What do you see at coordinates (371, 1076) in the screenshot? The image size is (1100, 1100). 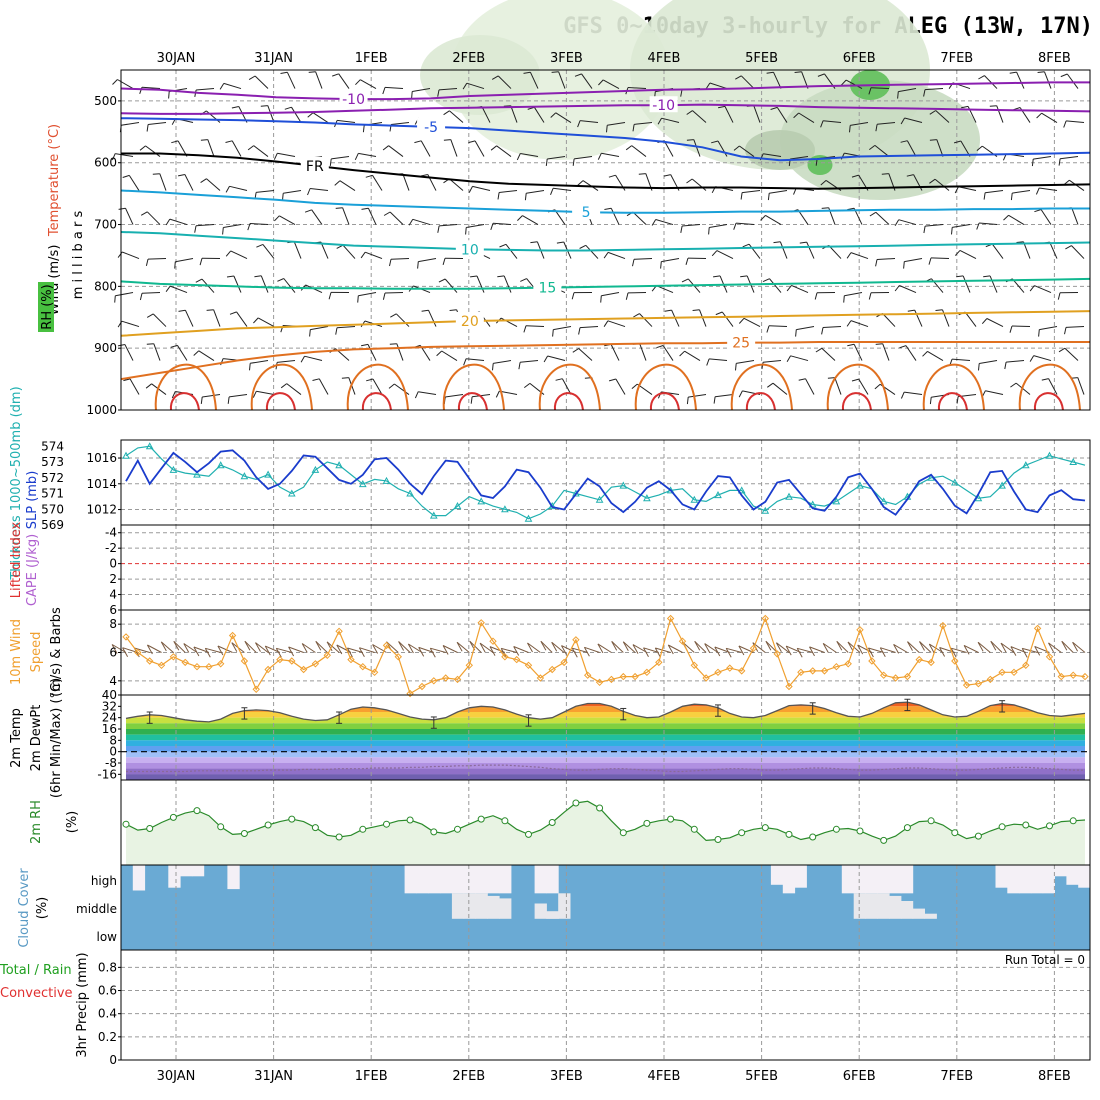 I see `date-label-bottom: 1FEB` at bounding box center [371, 1076].